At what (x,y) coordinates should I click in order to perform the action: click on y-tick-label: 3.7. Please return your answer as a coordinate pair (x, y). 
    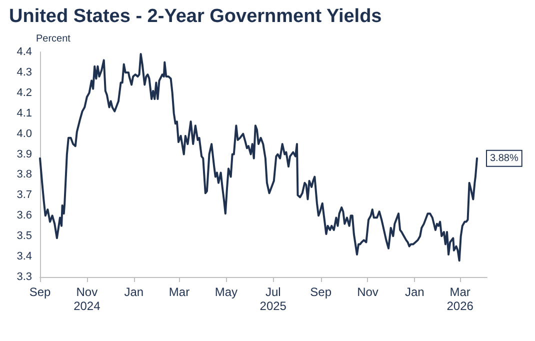
    Looking at the image, I should click on (24, 195).